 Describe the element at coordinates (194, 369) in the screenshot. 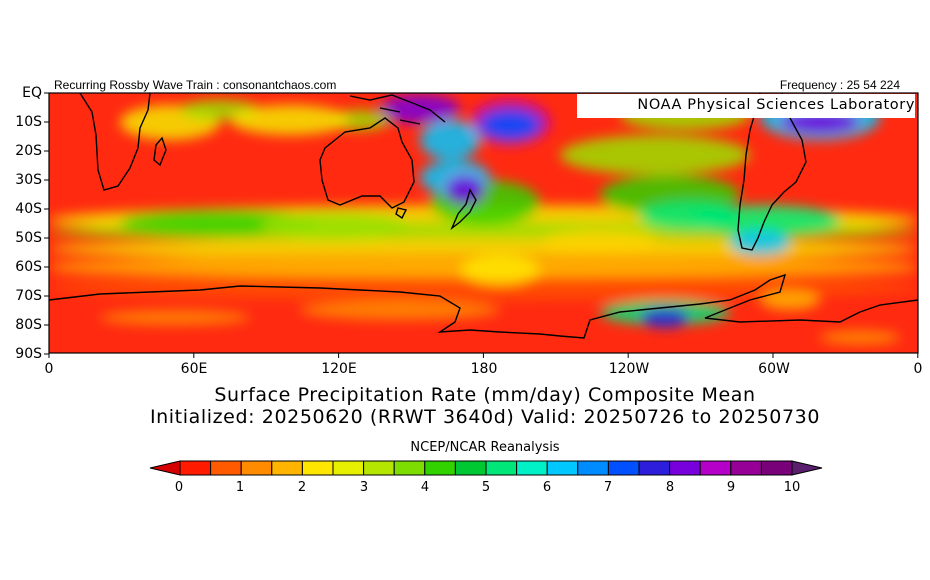

I see `lon-label: 60E` at that location.